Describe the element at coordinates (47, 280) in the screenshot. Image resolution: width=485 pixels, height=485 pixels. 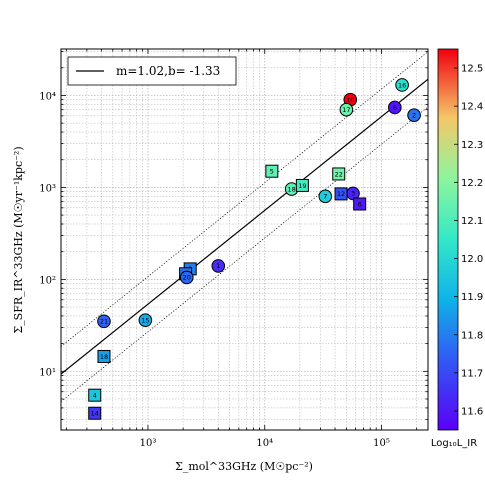
I see `y-tick-label: 10²` at that location.